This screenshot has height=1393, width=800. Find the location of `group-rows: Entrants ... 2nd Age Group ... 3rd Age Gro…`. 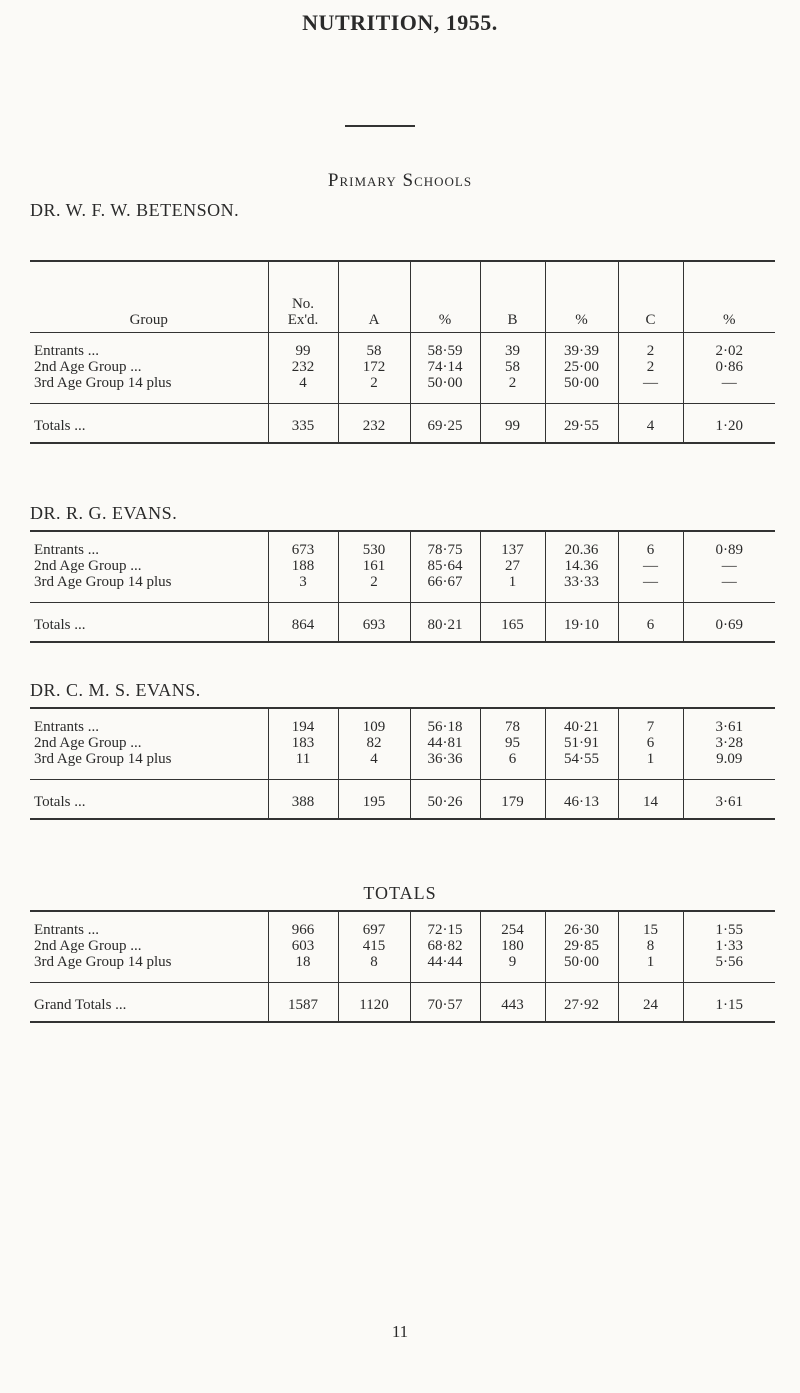

group-rows: Entrants ... 2nd Age Group ... 3rd Age Gro… is located at coordinates (402, 566).